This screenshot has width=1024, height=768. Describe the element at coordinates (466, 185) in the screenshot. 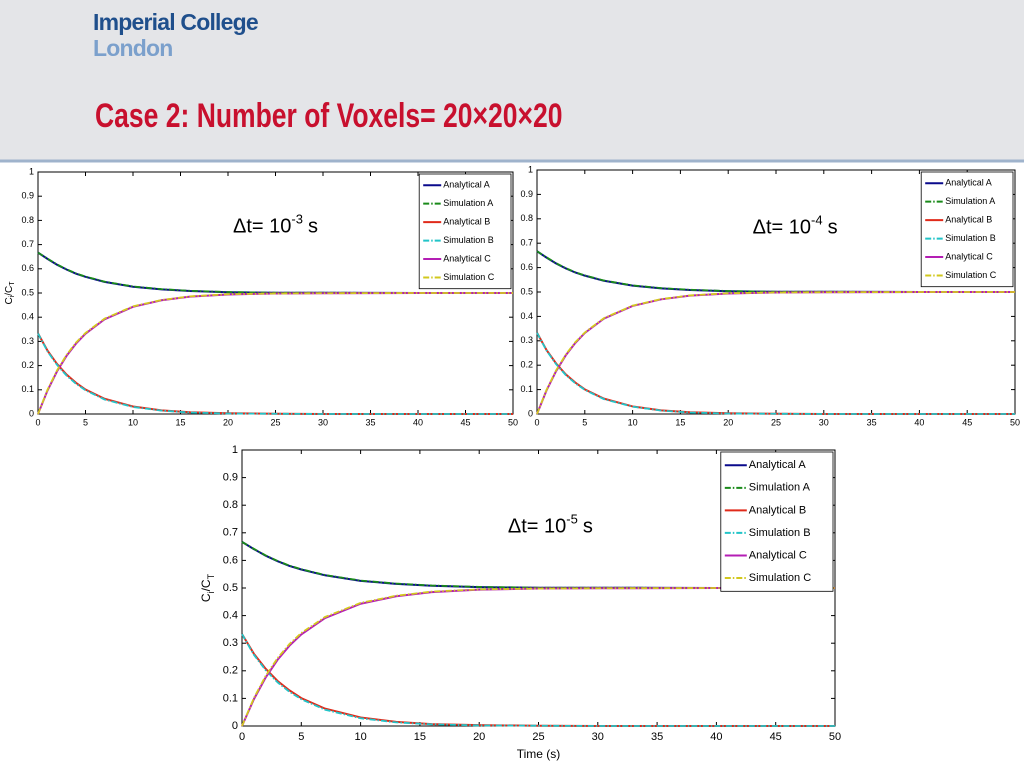

I see `legend-label: Analytical A` at that location.